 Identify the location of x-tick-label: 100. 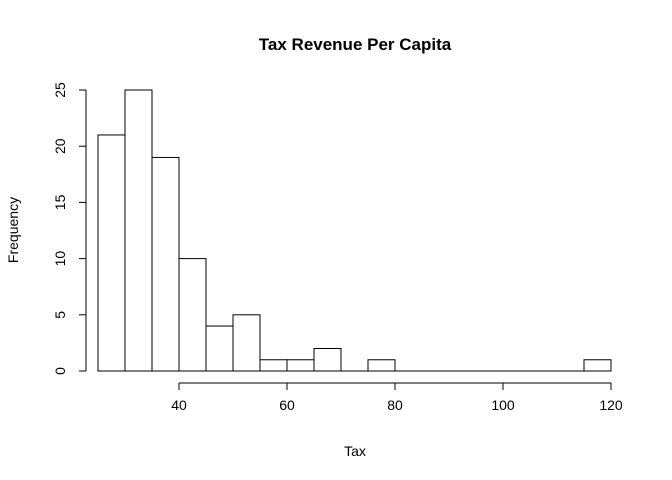
(503, 405).